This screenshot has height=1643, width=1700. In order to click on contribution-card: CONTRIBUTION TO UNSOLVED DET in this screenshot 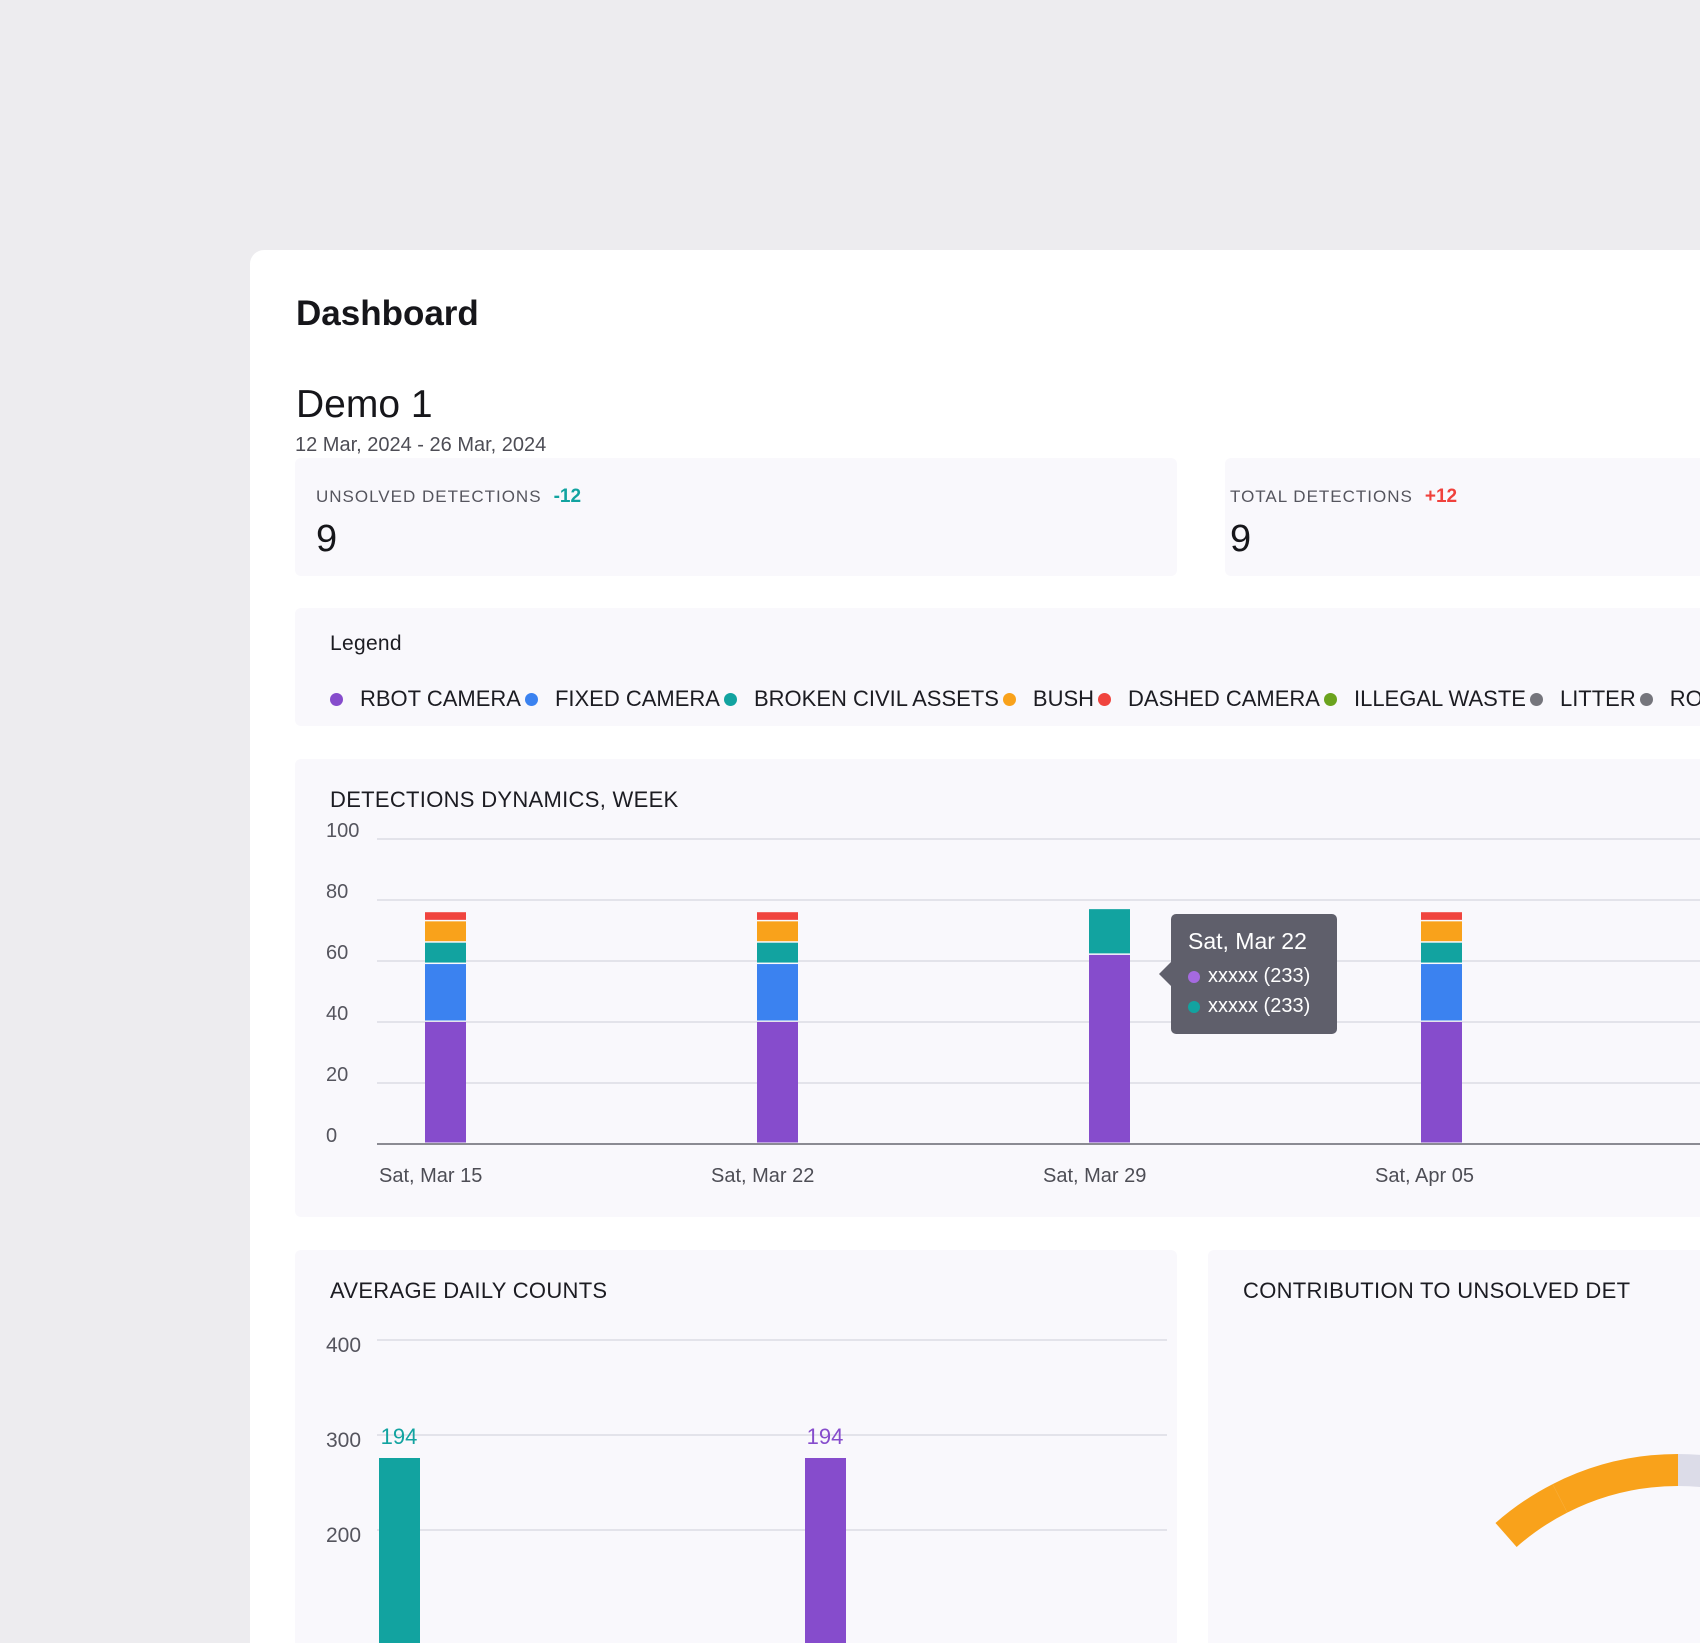, I will do `click(1454, 1446)`.